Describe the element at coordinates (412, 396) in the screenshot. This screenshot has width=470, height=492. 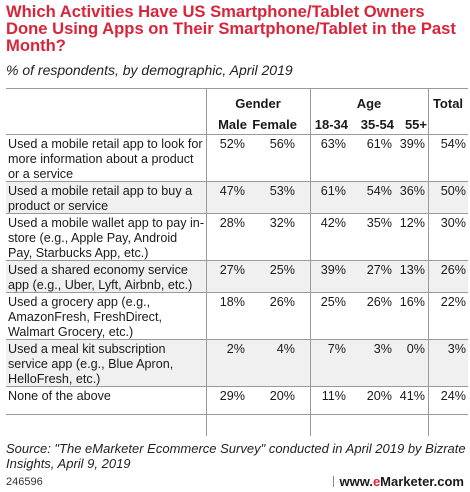
I see `data-cell: 41%` at that location.